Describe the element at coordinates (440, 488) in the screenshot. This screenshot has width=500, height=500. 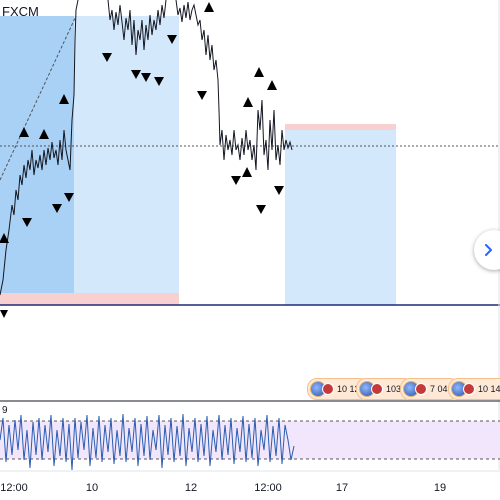
I see `time-axis-tick: 19` at that location.